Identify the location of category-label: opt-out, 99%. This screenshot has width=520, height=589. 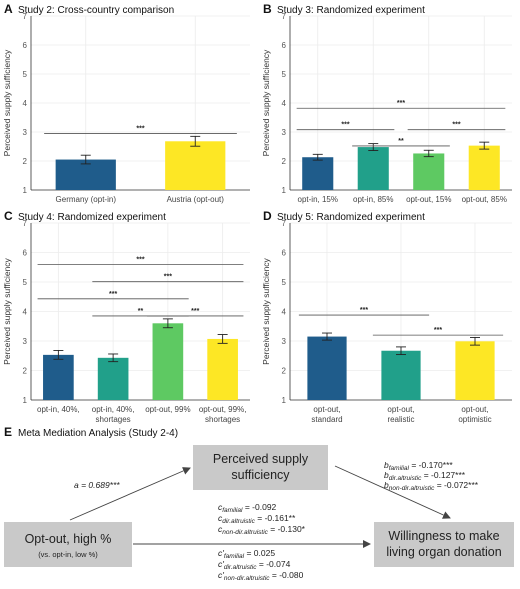
(167, 409).